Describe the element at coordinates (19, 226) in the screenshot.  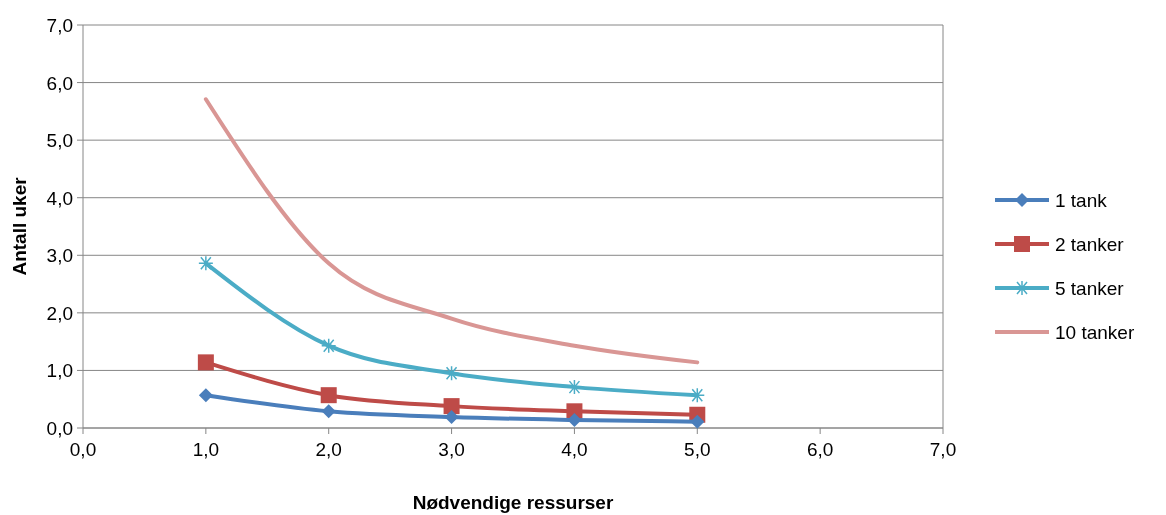
I see `y-axis-title: Antall uker` at that location.